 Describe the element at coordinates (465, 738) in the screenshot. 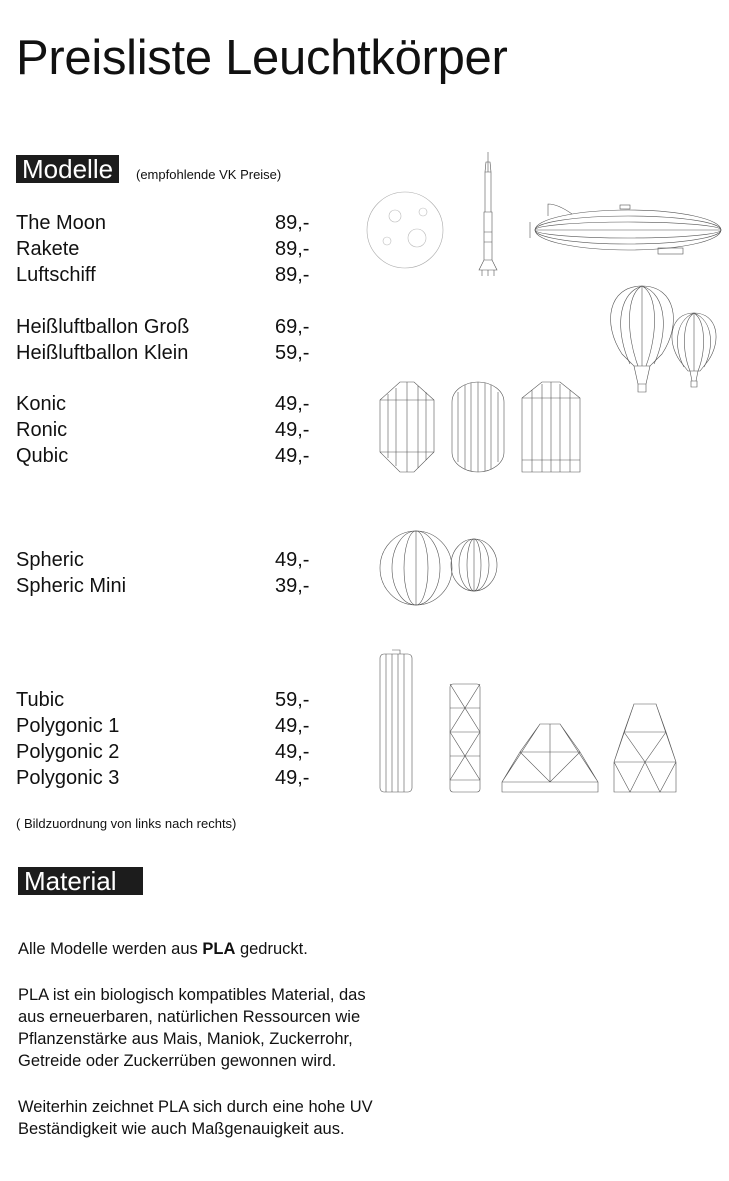

I see `polygonic-1-lamp-image` at that location.